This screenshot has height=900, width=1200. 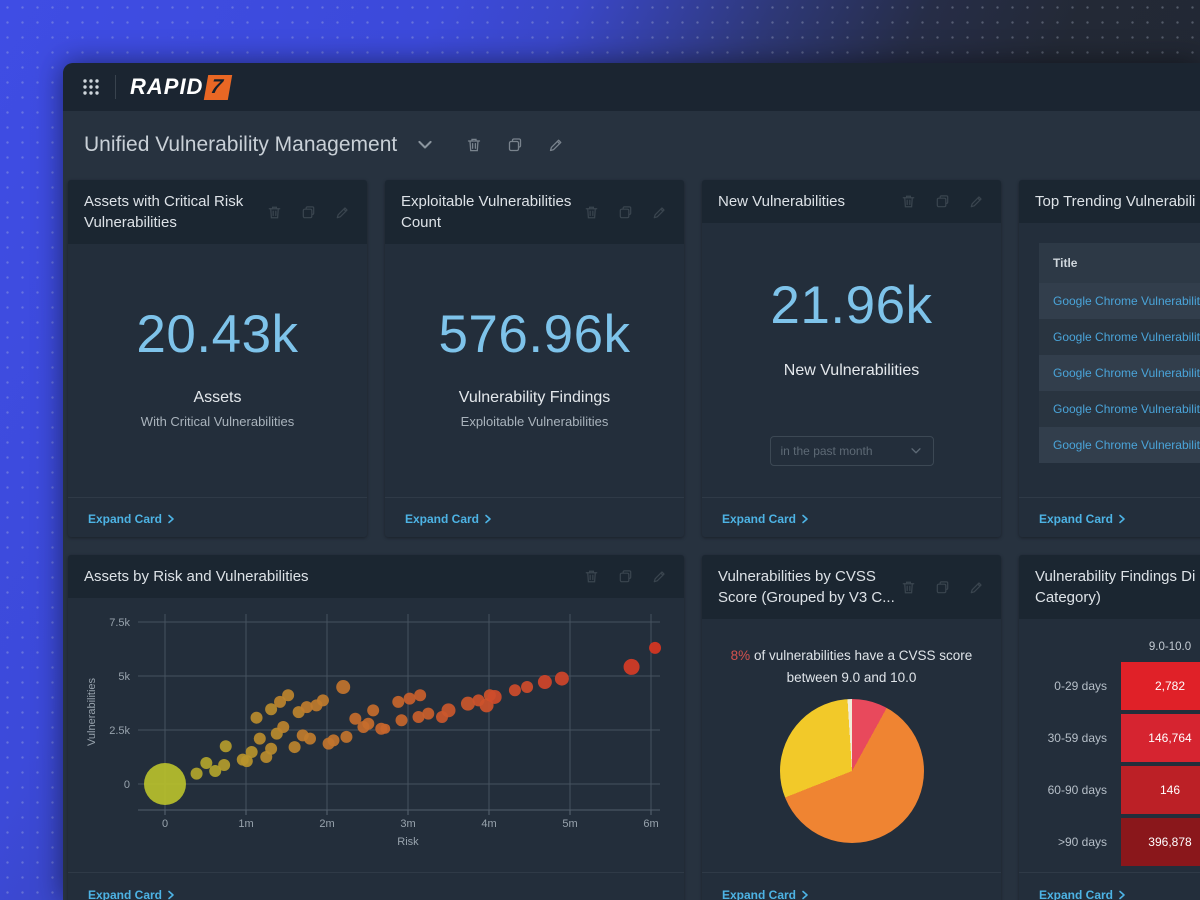 I want to click on svg-text: 6m, so click(x=650, y=824).